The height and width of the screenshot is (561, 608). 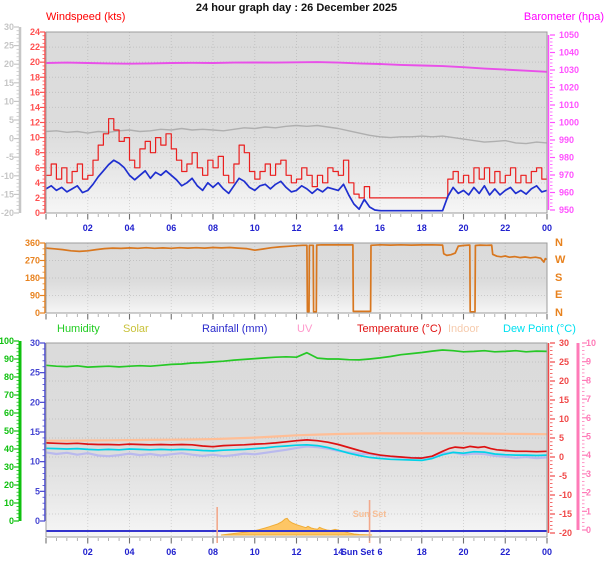 I want to click on direction-tick-label: 90, so click(x=35, y=296).